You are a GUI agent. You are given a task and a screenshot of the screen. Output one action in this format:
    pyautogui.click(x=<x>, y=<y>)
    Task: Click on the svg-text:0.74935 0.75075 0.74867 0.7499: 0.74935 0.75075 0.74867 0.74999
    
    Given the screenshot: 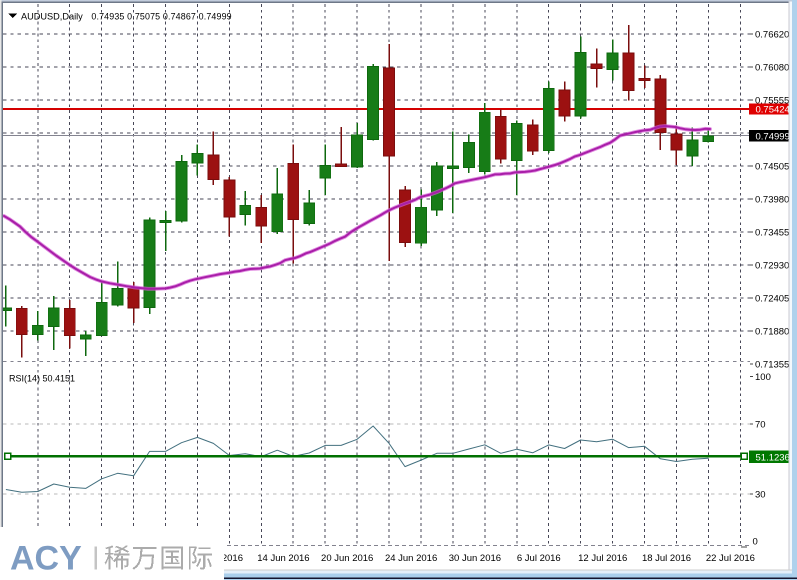 What is the action you would take?
    pyautogui.click(x=161, y=17)
    